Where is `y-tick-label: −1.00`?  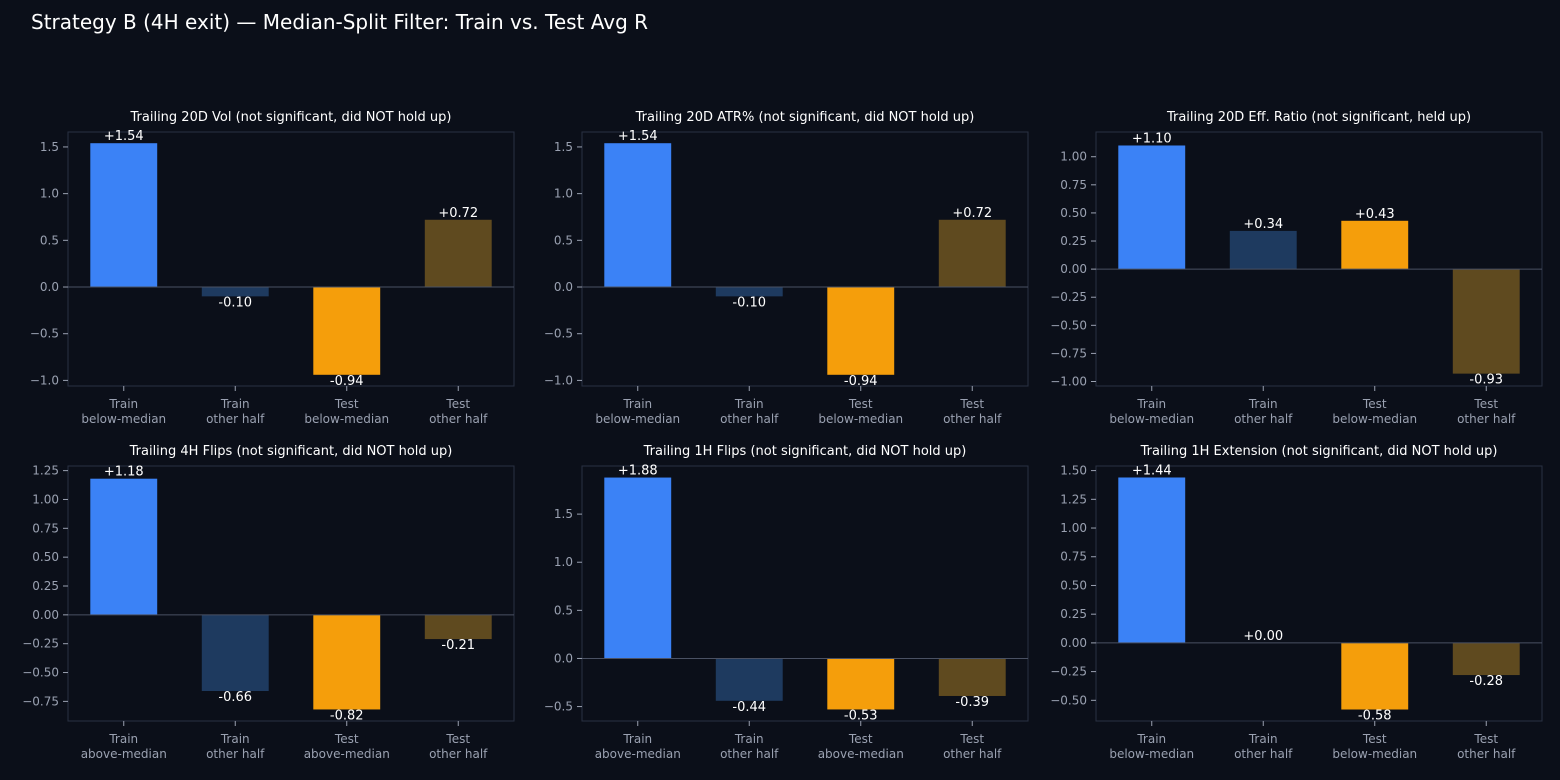
y-tick-label: −1.00 is located at coordinates (1068, 382).